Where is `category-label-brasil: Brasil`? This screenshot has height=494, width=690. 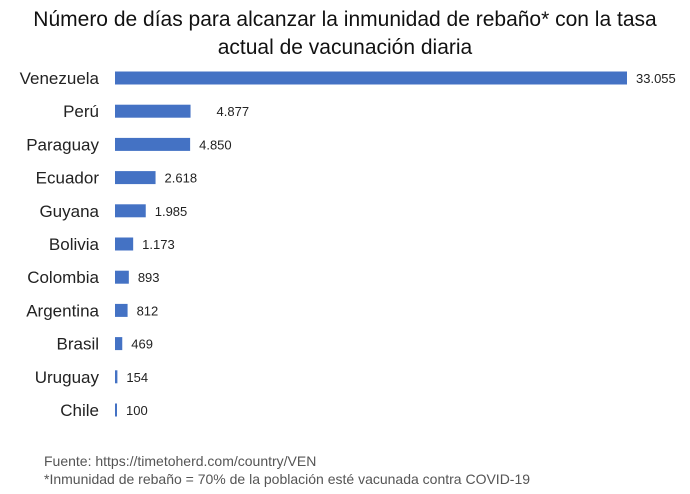
category-label-brasil: Brasil is located at coordinates (77, 344).